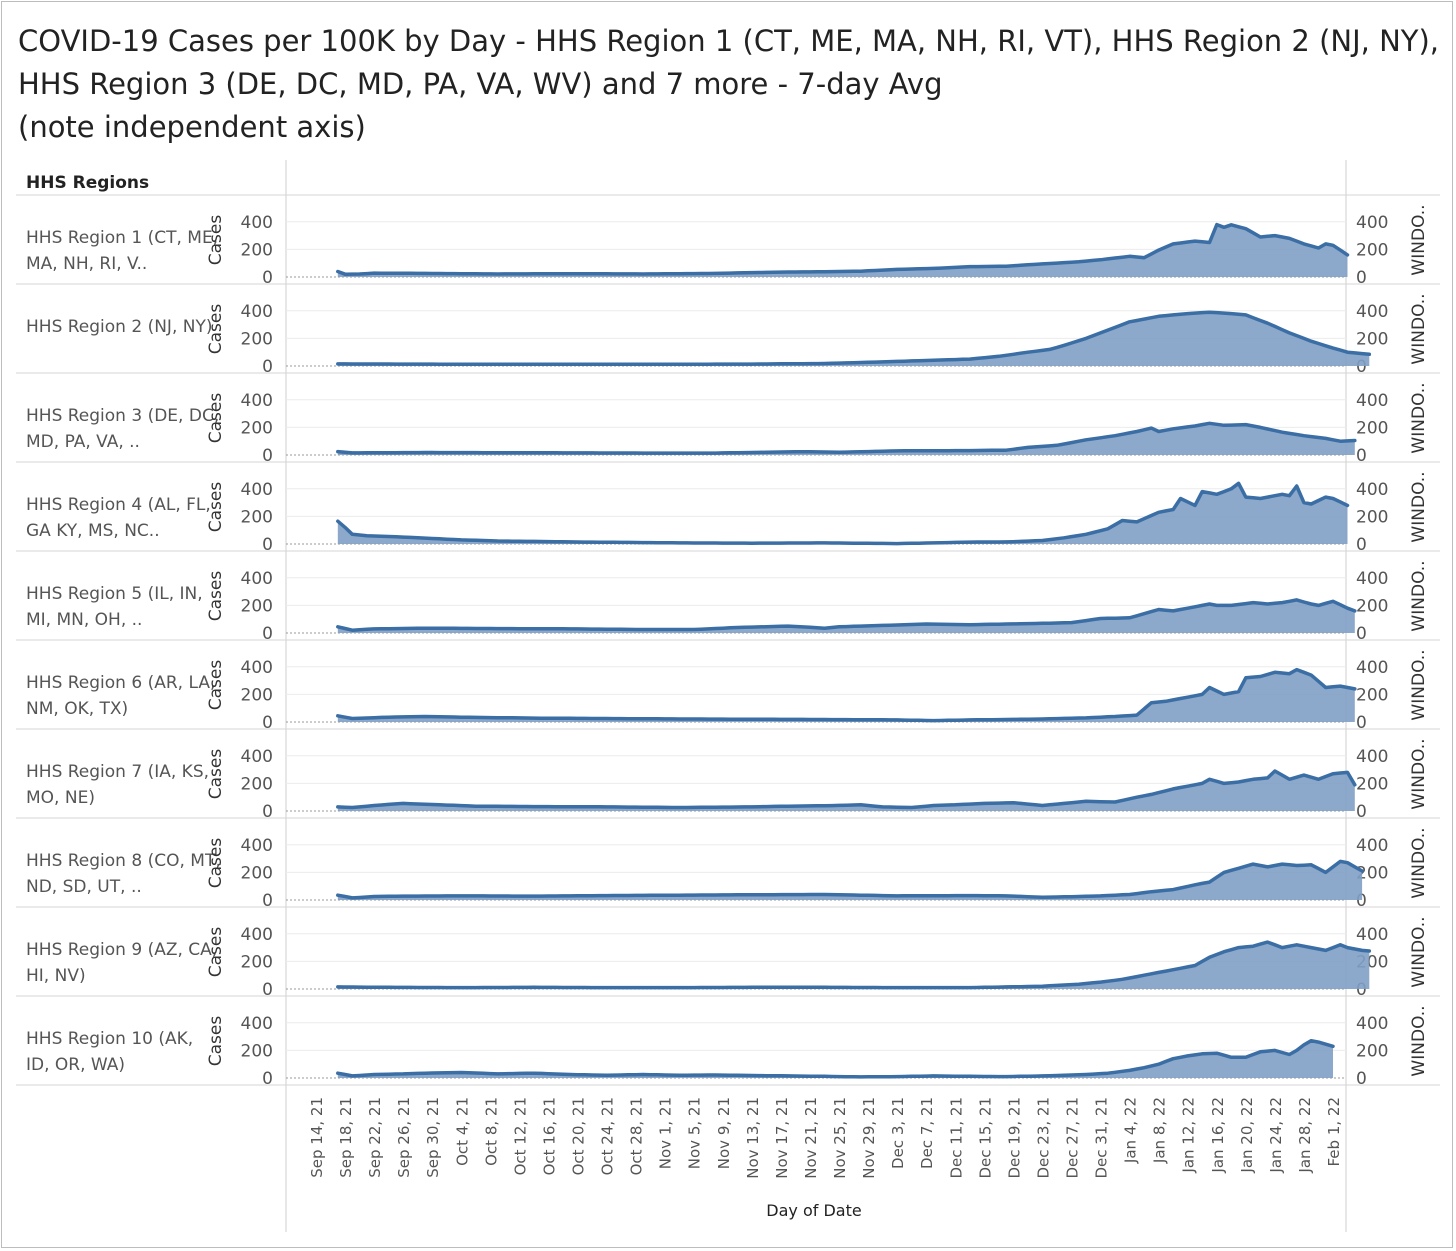 The width and height of the screenshot is (1456, 1251). I want to click on x-tick-label: Jan 12, 22, so click(1189, 1135).